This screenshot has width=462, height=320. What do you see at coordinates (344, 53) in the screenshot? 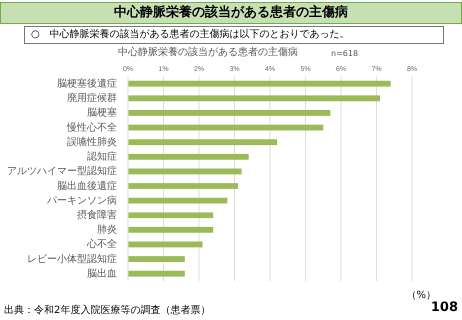
I see `text: n=618` at bounding box center [344, 53].